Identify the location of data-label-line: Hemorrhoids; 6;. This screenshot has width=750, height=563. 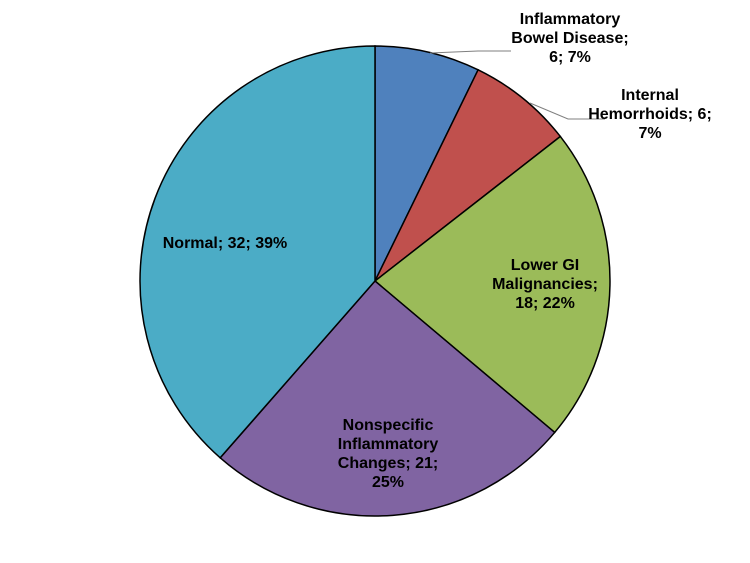
(650, 114).